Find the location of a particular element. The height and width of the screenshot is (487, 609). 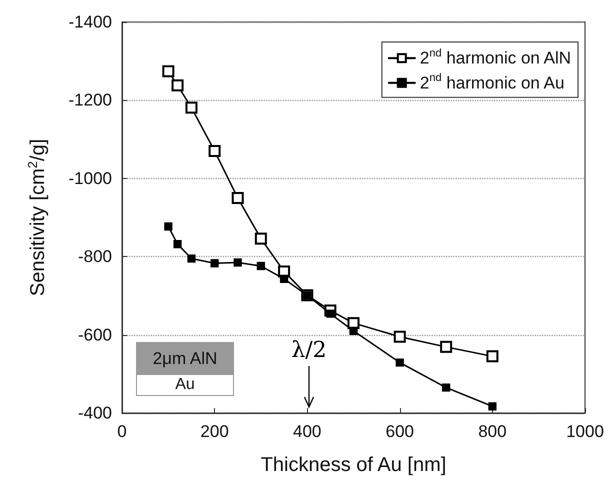

y-axis-title: Sensitivity [cm2/g] is located at coordinates (37, 217).